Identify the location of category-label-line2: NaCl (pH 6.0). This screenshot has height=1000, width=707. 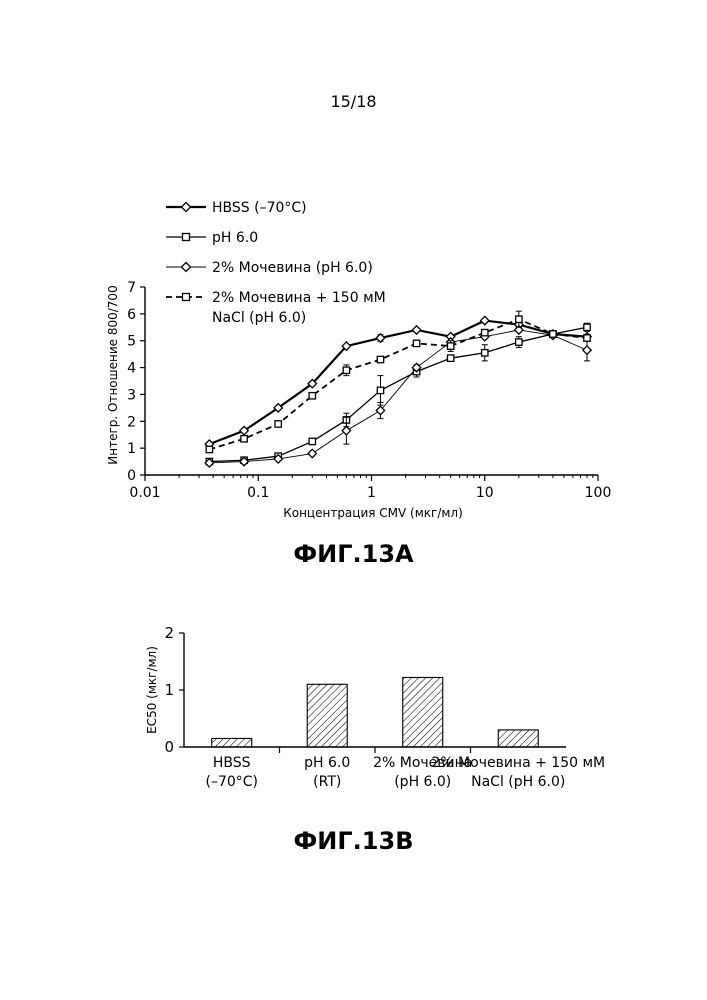
(518, 782).